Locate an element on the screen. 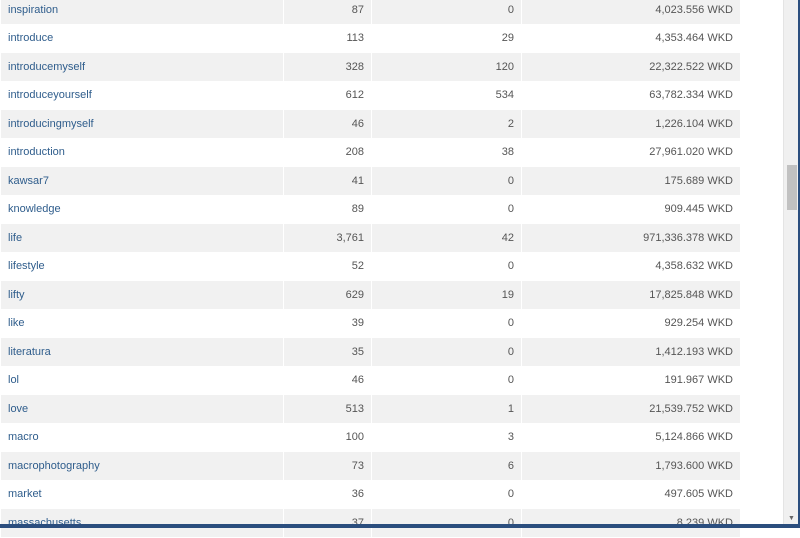 The height and width of the screenshot is (538, 800). payout-value: 22,322.522 WKD is located at coordinates (631, 67).